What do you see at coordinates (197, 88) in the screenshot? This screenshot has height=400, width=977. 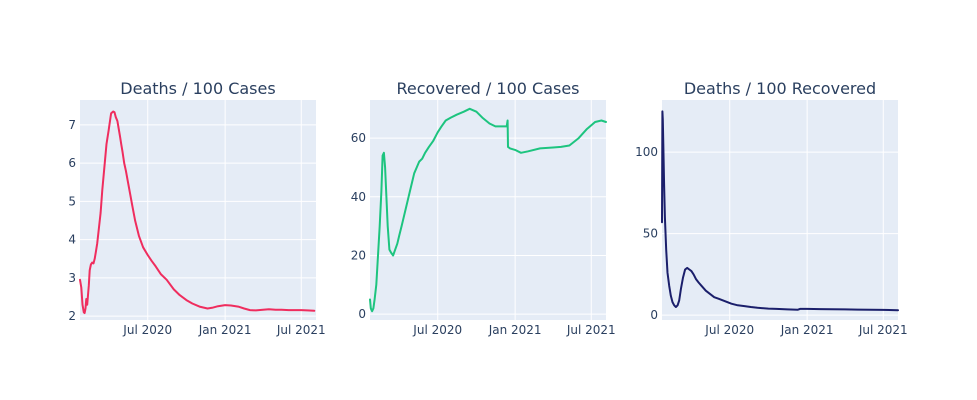 I see `chart-title: Deaths / 100 Cases` at bounding box center [197, 88].